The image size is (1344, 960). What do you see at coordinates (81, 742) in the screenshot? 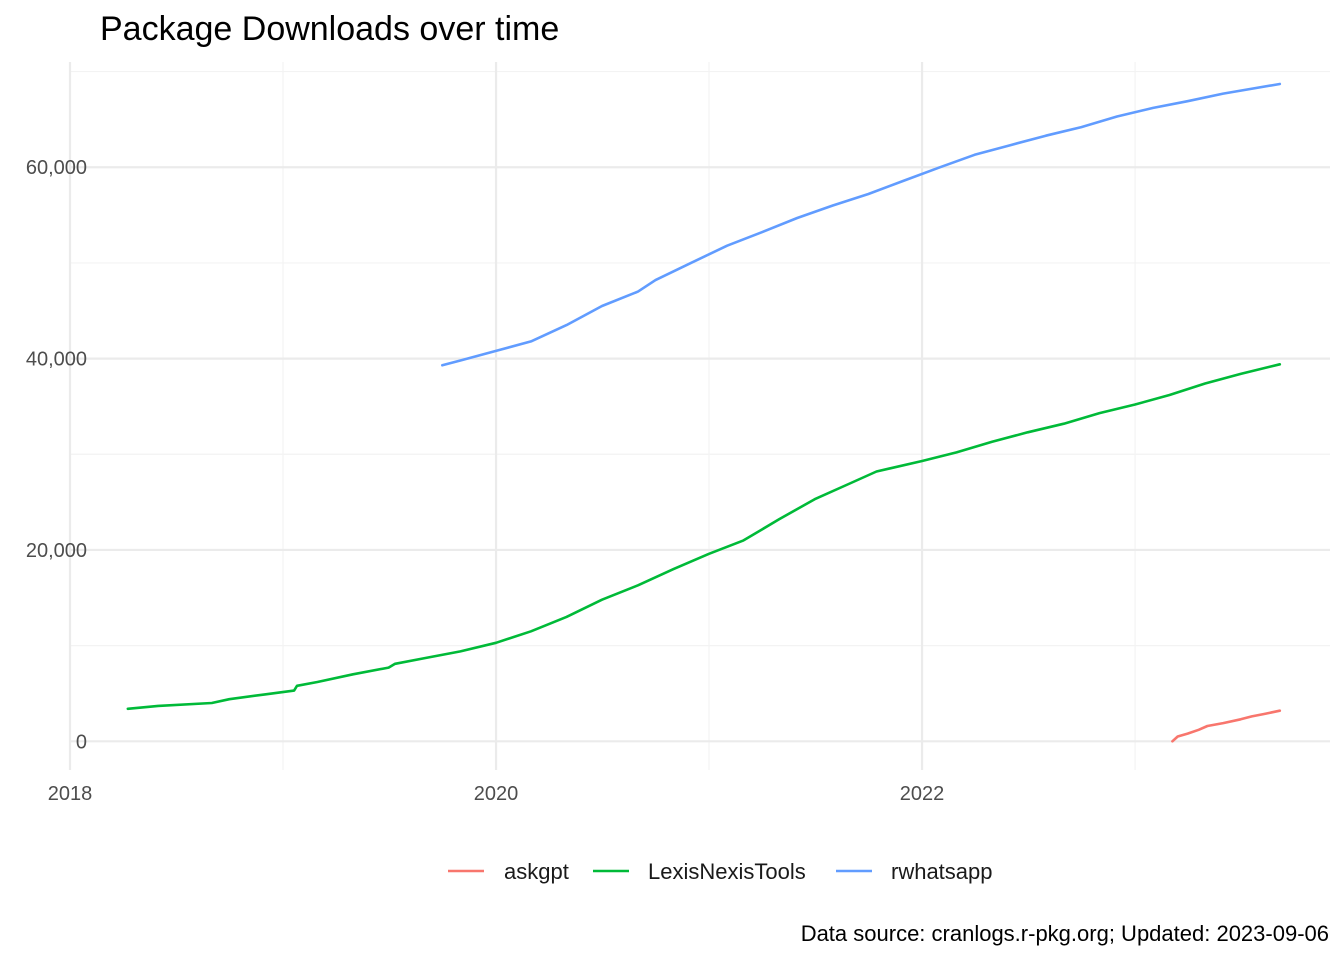
I see `y-tick-label: 0` at bounding box center [81, 742].